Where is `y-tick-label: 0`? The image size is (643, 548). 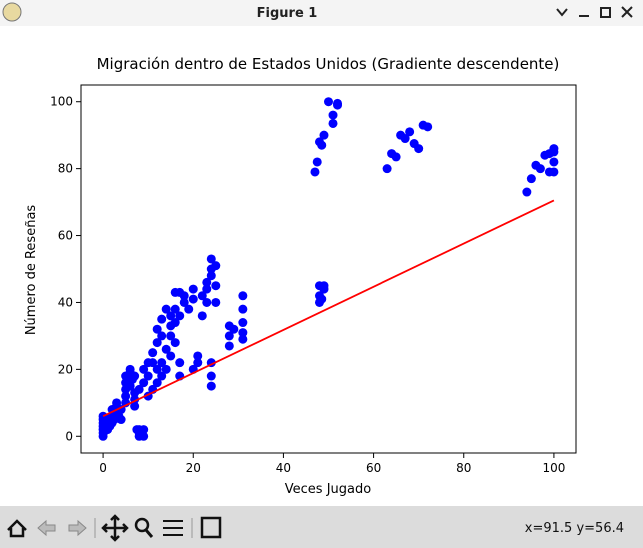
y-tick-label: 0 is located at coordinates (69, 436).